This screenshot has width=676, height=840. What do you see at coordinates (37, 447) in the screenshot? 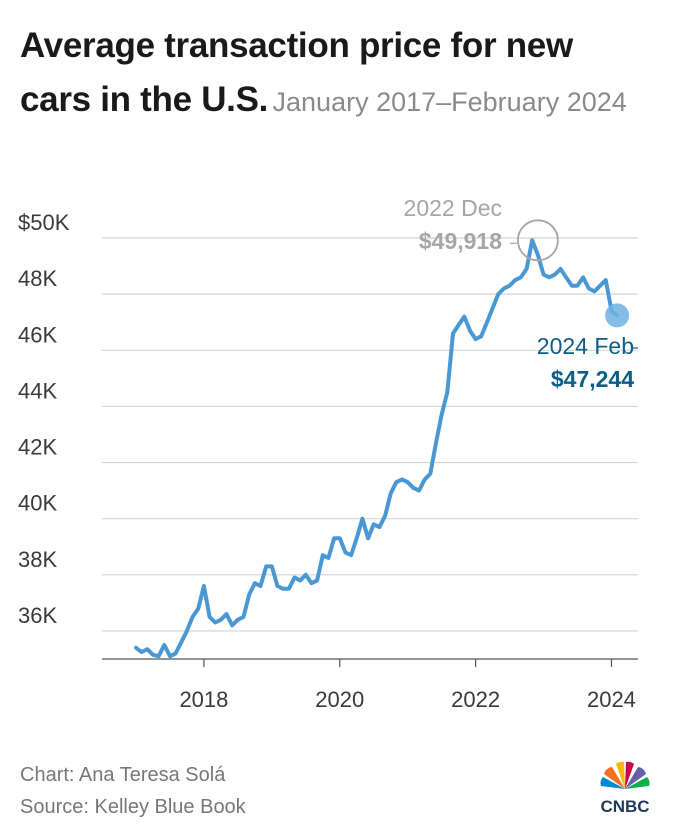
I see `y-tick-label: 42K` at bounding box center [37, 447].